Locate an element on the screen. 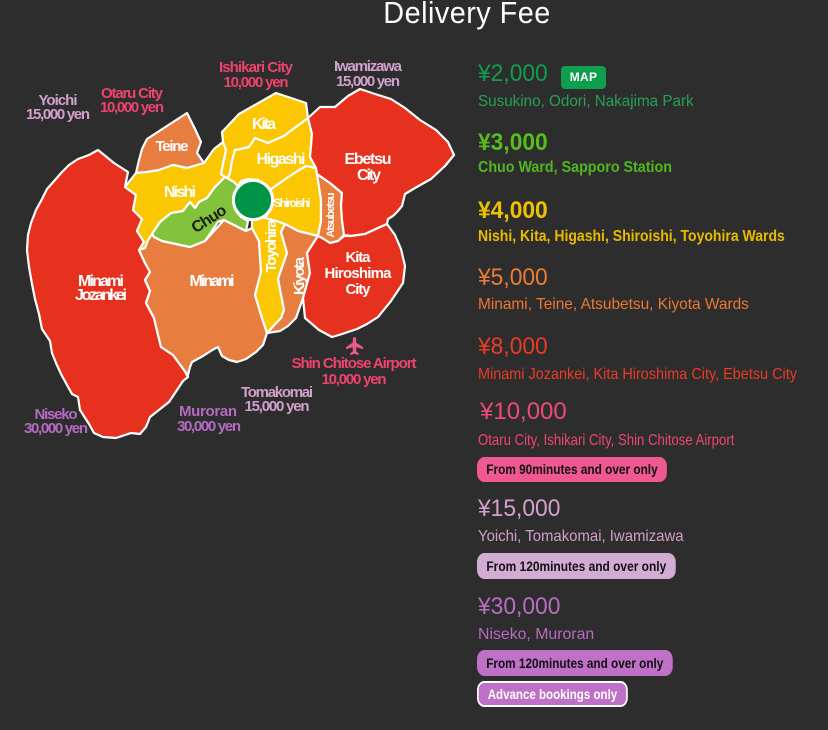 The height and width of the screenshot is (730, 828). svg-text: Ishikari City is located at coordinates (256, 67).